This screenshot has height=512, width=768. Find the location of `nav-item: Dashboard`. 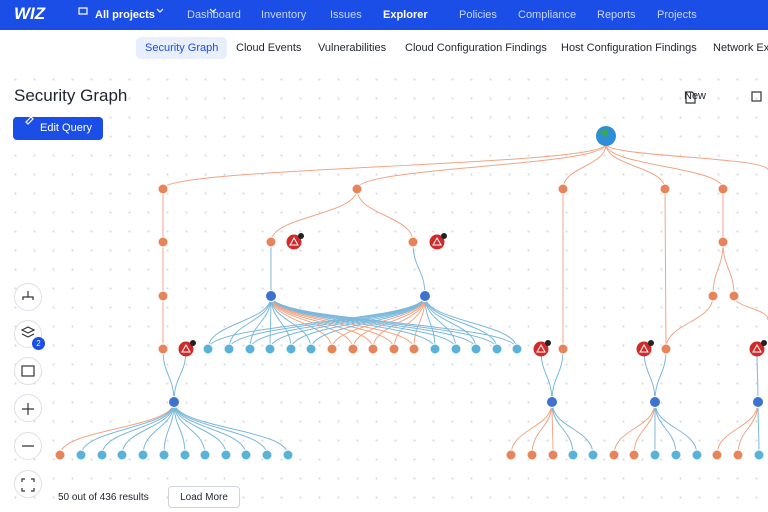

nav-item: Dashboard is located at coordinates (214, 15).